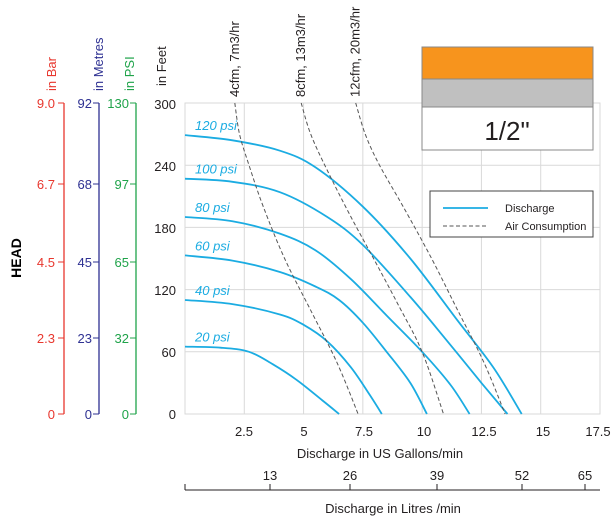  What do you see at coordinates (129, 73) in the screenshot?
I see `psi-axis-title: in PSI` at bounding box center [129, 73].